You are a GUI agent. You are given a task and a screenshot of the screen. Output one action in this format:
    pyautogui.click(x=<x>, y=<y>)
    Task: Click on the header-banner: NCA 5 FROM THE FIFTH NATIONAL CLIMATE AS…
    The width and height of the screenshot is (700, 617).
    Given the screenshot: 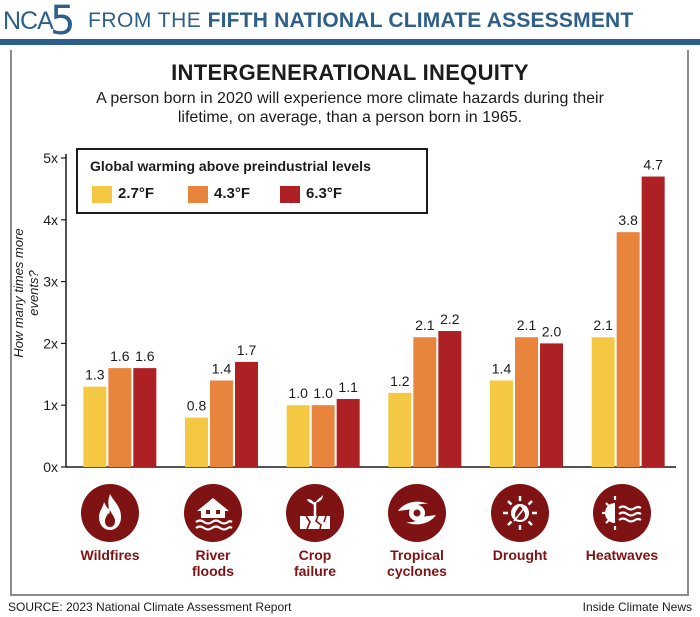 What is the action you would take?
    pyautogui.click(x=350, y=22)
    